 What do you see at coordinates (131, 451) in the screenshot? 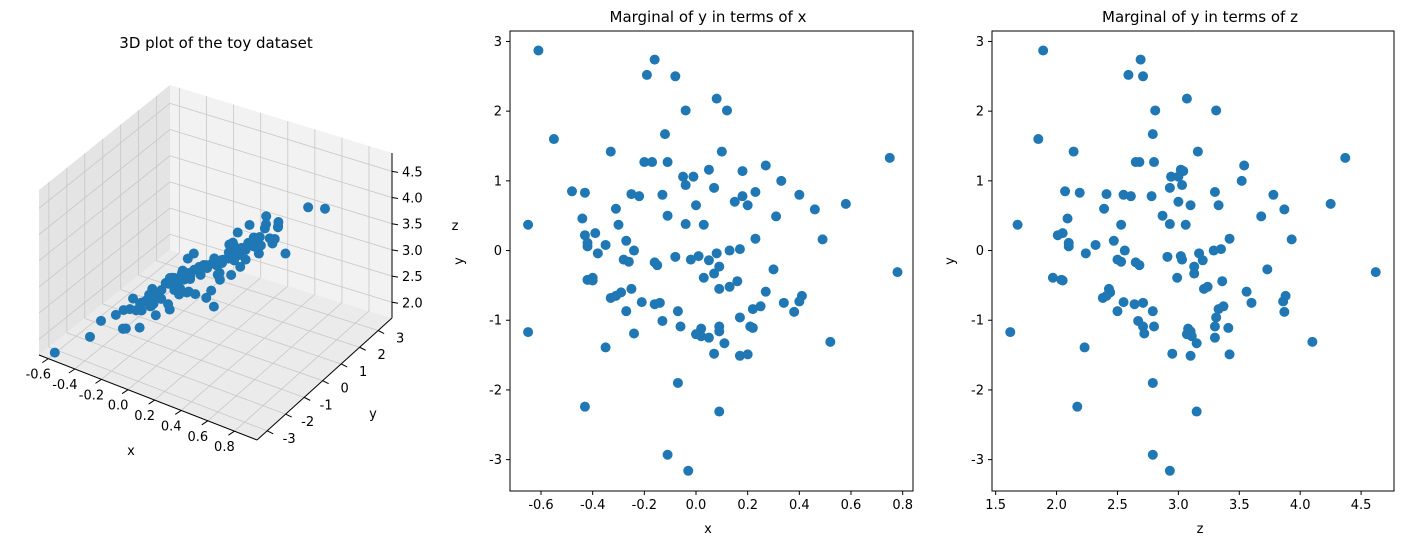
I see `xlabel-3d: x` at bounding box center [131, 451].